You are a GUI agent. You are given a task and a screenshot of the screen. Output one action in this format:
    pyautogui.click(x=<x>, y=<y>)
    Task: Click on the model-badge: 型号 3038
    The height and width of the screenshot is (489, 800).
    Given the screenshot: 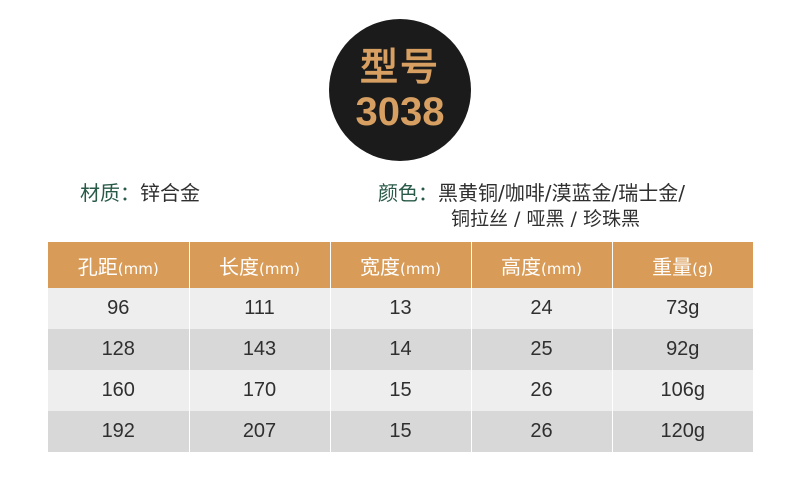 What is the action you would take?
    pyautogui.click(x=400, y=90)
    